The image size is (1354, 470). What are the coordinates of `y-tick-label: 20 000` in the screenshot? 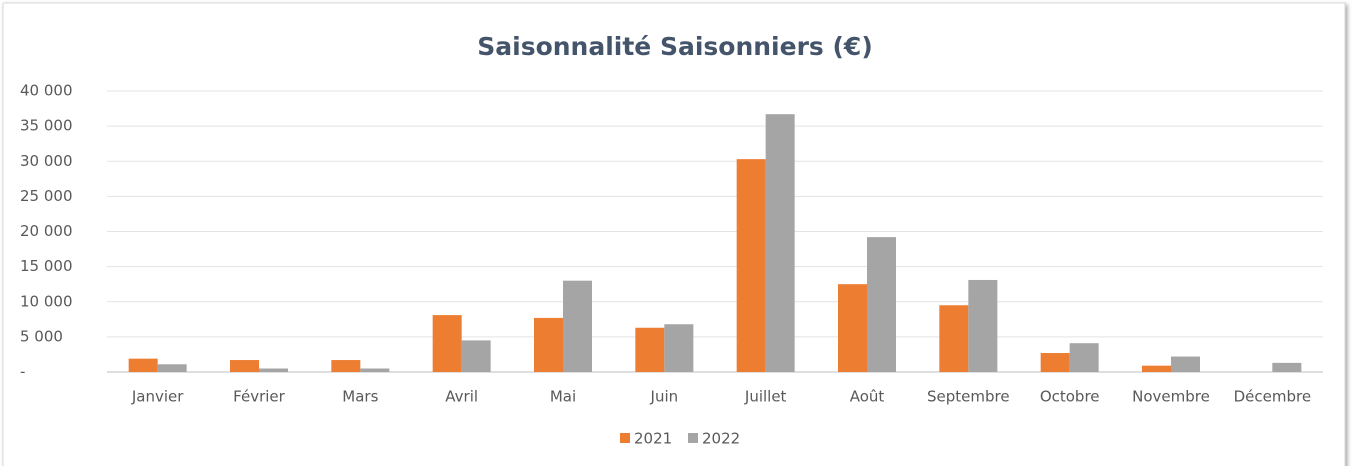 It's located at (46, 231).